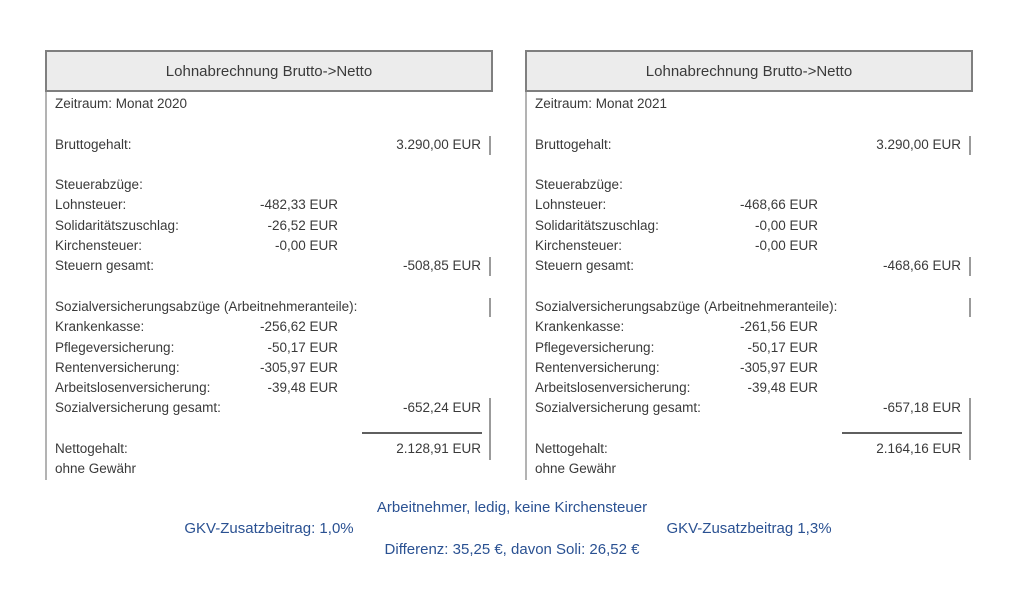 This screenshot has width=1024, height=595. I want to click on panel-title-text: Lohnabrechnung Brutto->Netto, so click(269, 71).